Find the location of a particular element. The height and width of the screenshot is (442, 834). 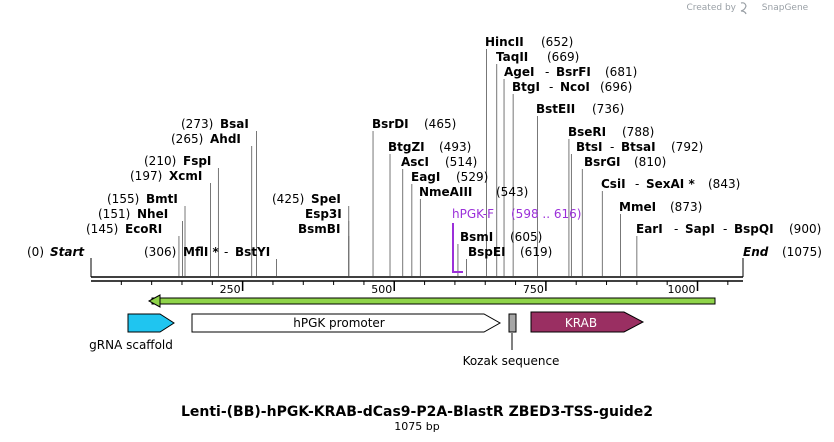

site-label: BseRI is located at coordinates (587, 132).